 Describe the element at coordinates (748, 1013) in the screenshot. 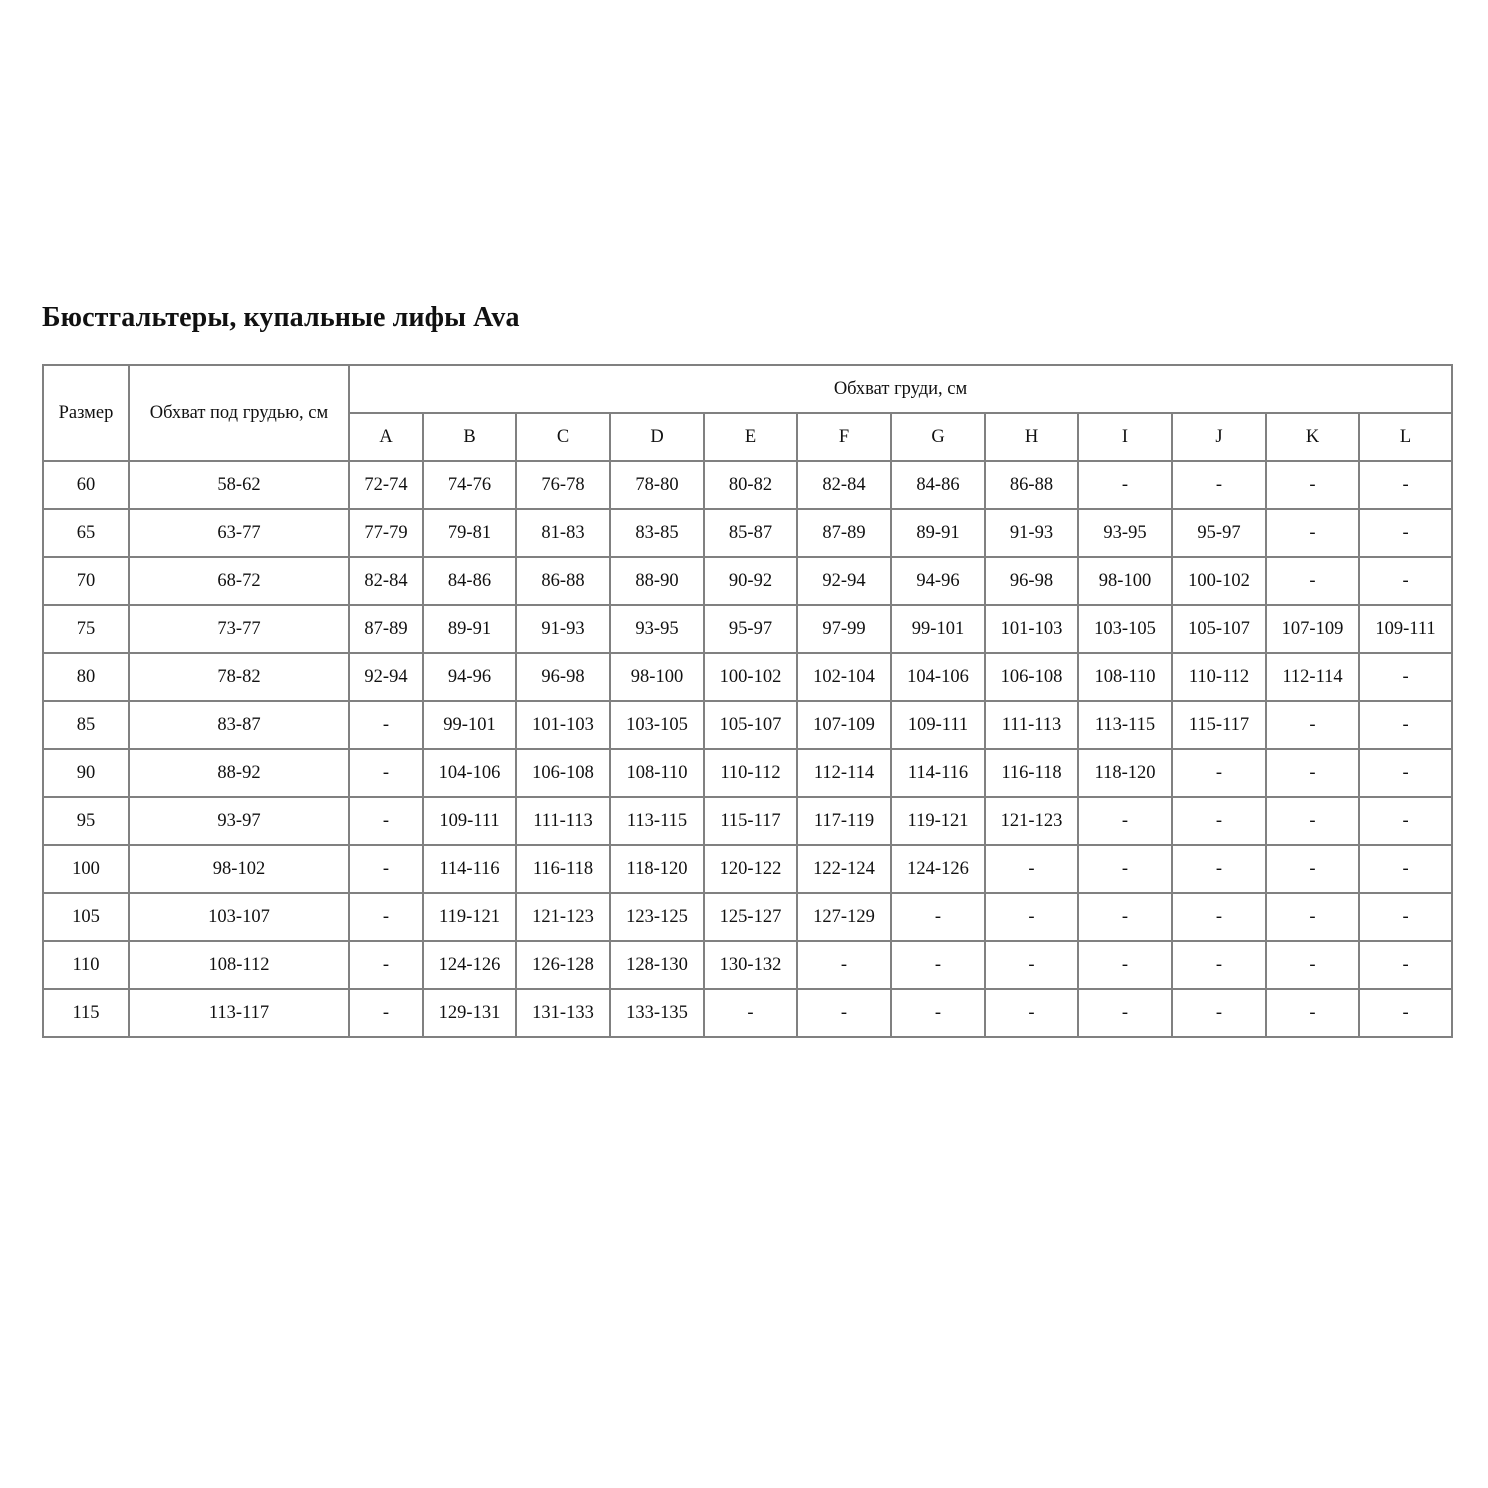

I see `table-row: 115 113-117-129-131 131-133 133-135- - - - - - - -` at that location.